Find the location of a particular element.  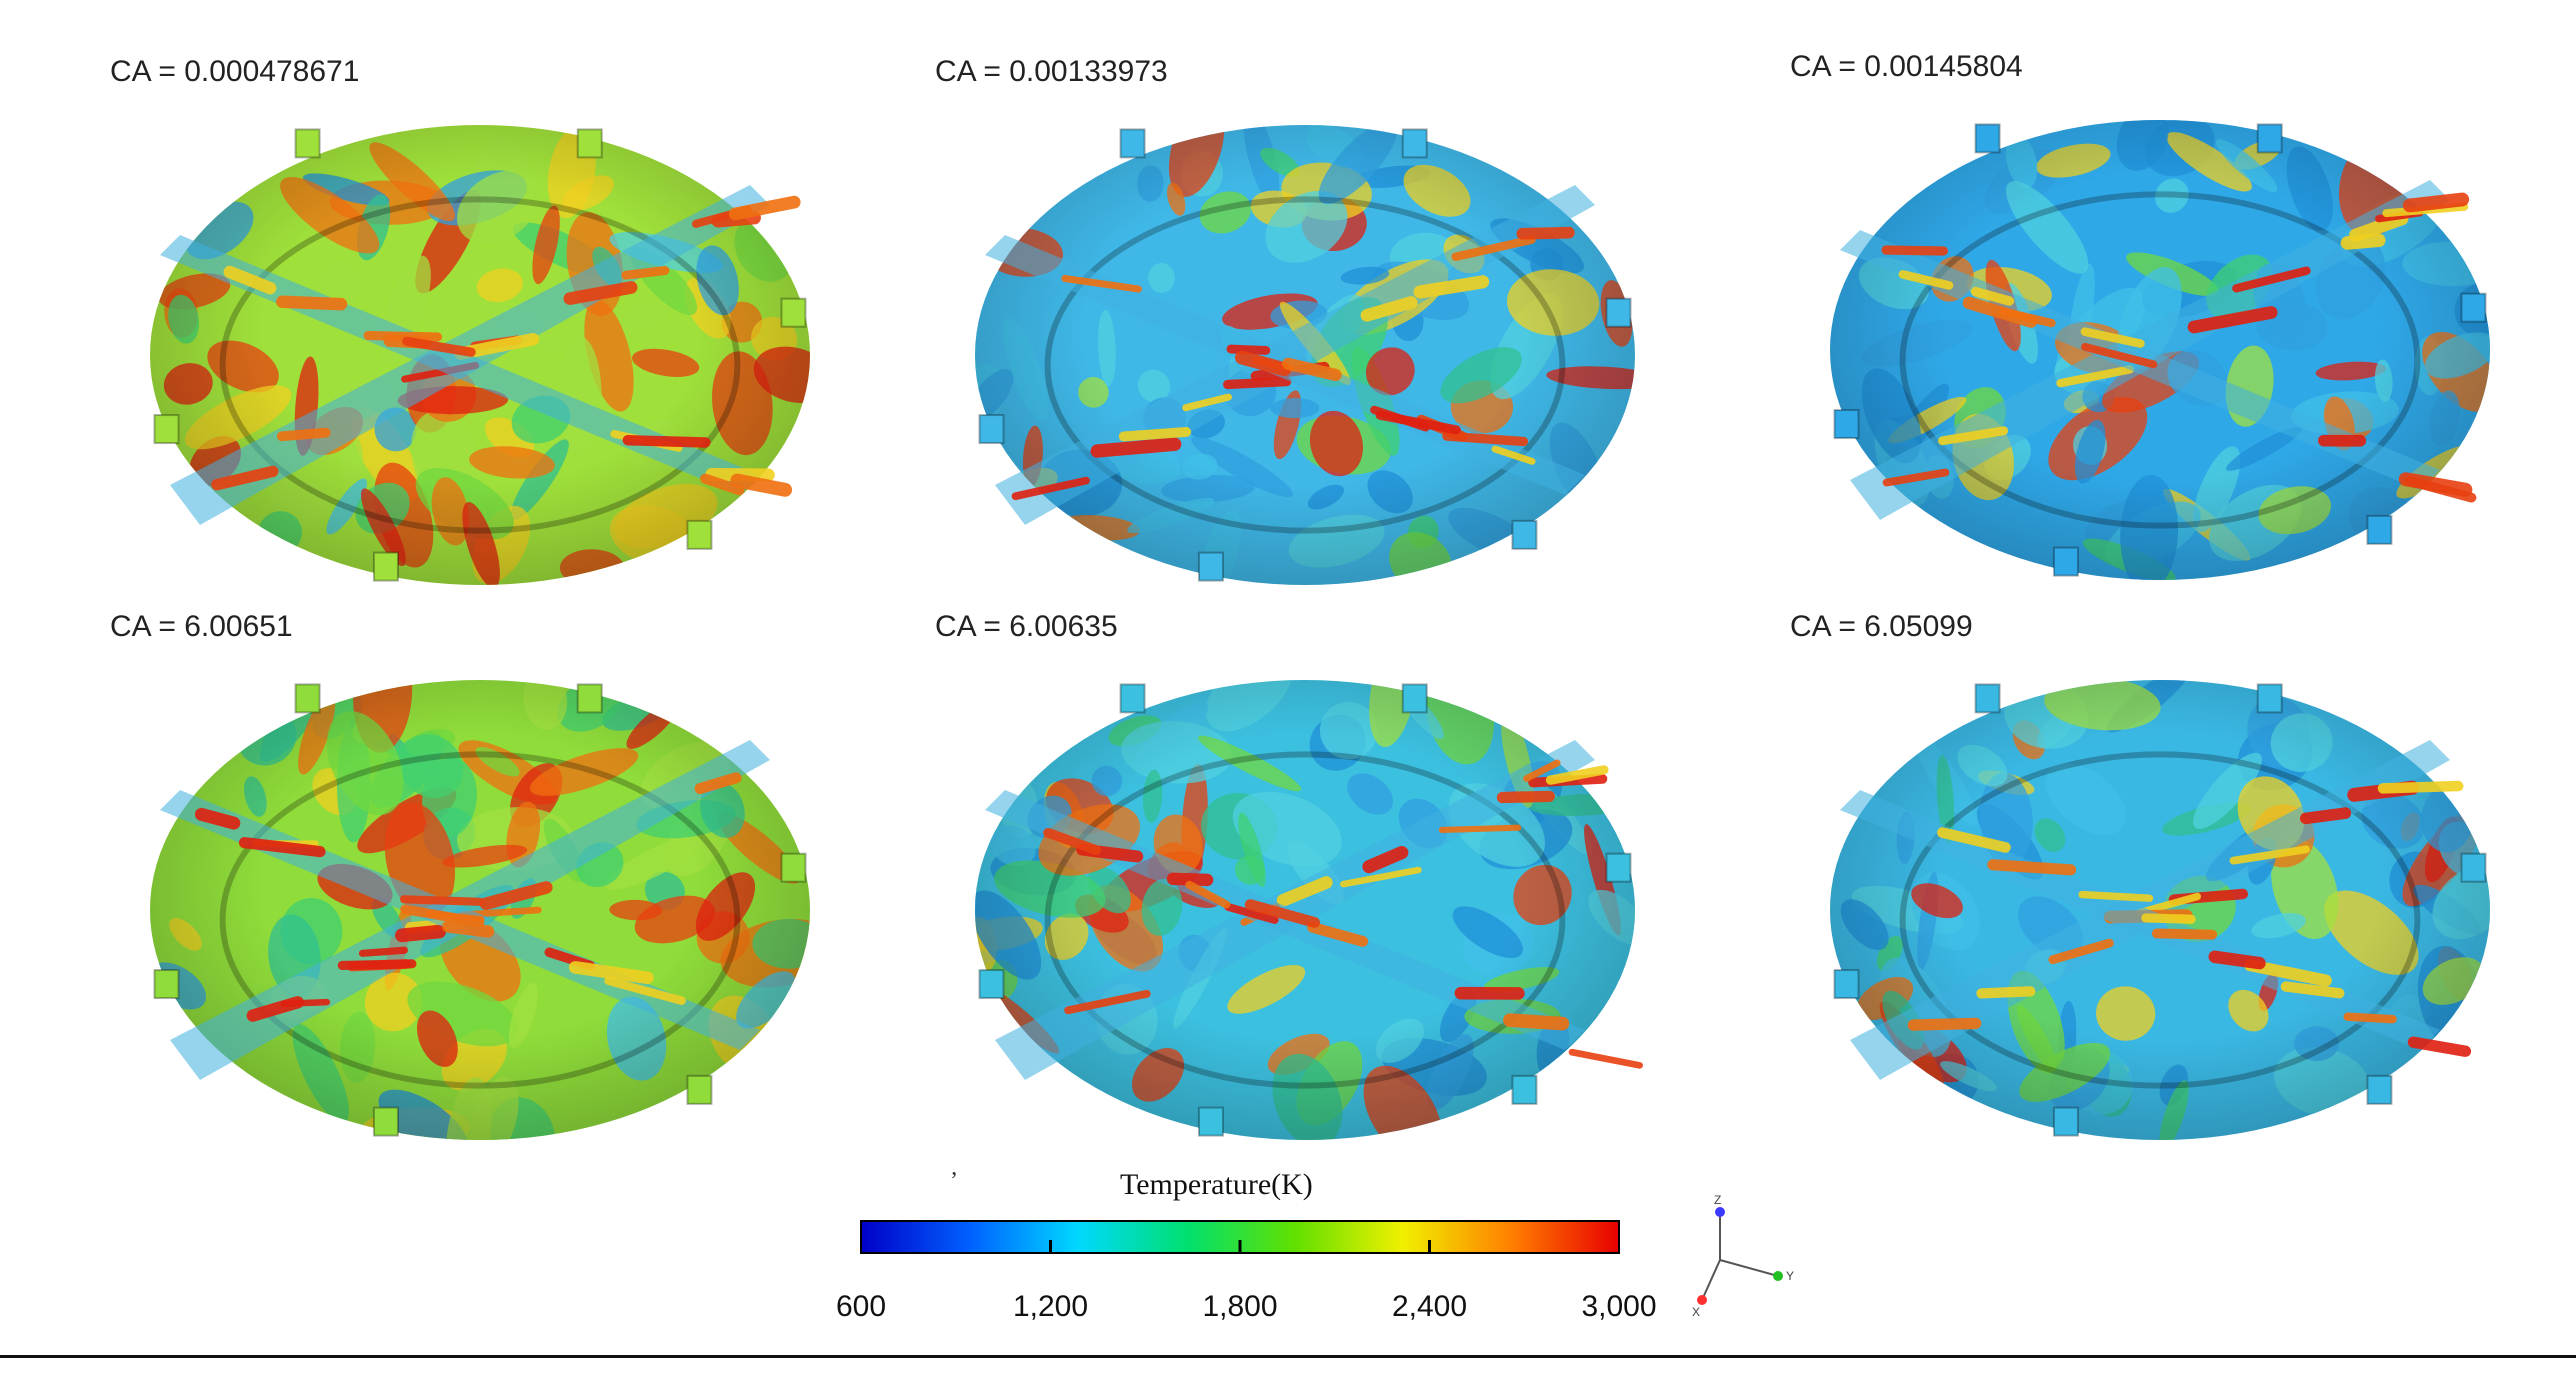

crank-angle-label: CA = 6.00635 is located at coordinates (1026, 626).